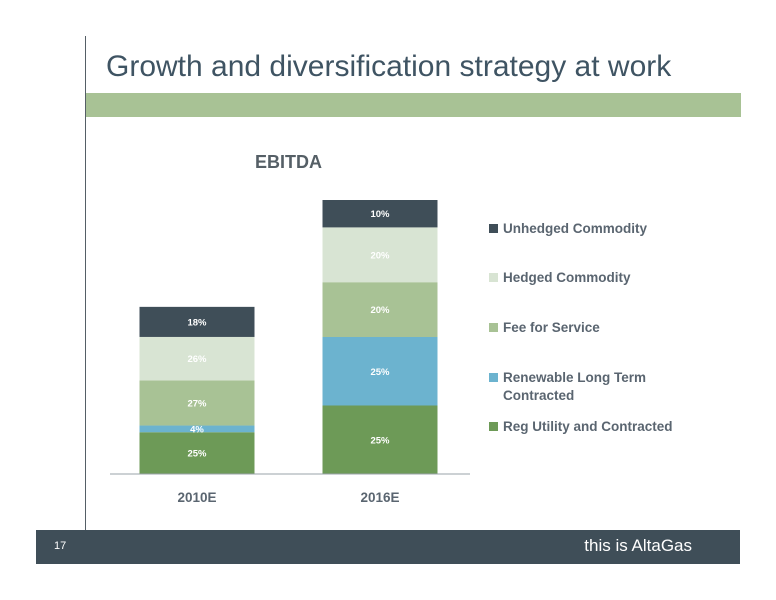 The width and height of the screenshot is (776, 600). What do you see at coordinates (85, 283) in the screenshot?
I see `left-vertical-rule` at bounding box center [85, 283].